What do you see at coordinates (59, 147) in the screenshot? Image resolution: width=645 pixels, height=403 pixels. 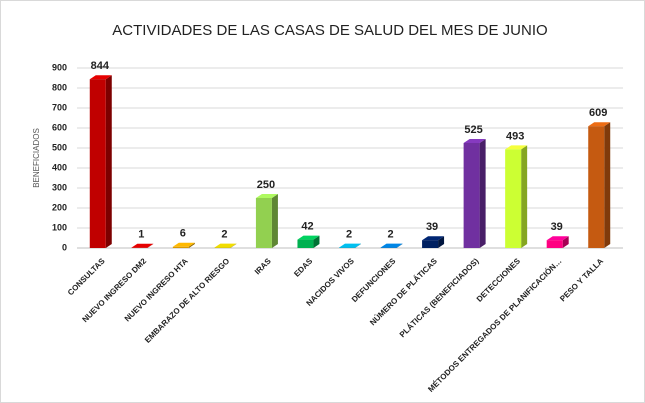 I see `y-tick-label: 500` at bounding box center [59, 147].